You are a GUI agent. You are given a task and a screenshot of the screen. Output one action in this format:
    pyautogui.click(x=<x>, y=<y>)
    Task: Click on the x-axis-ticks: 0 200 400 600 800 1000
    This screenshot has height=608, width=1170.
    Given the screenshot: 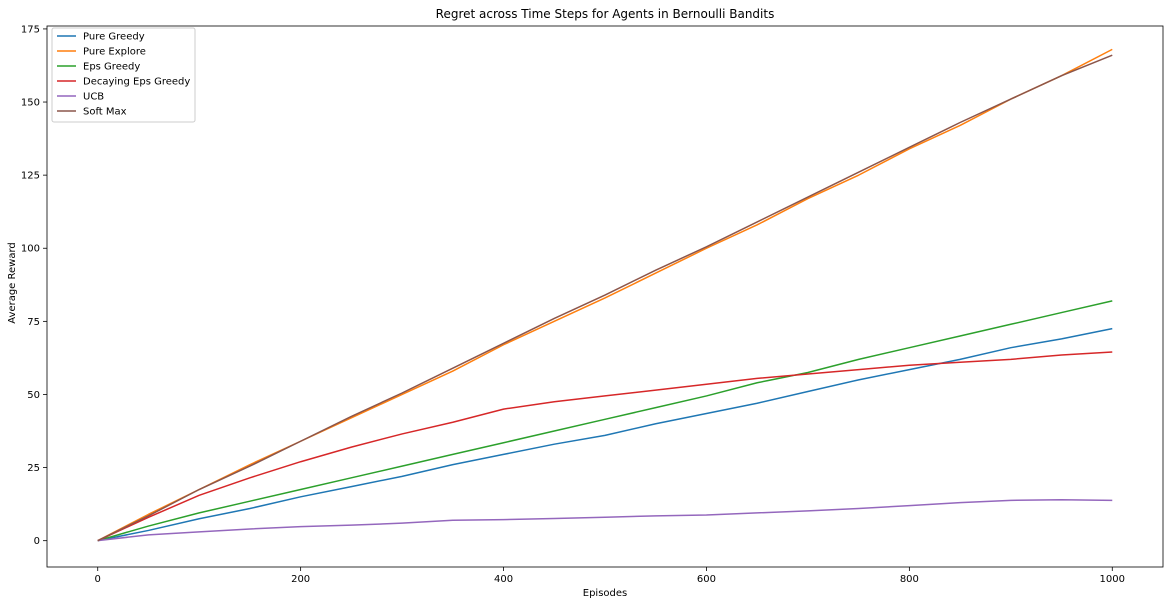 What is the action you would take?
    pyautogui.click(x=610, y=576)
    